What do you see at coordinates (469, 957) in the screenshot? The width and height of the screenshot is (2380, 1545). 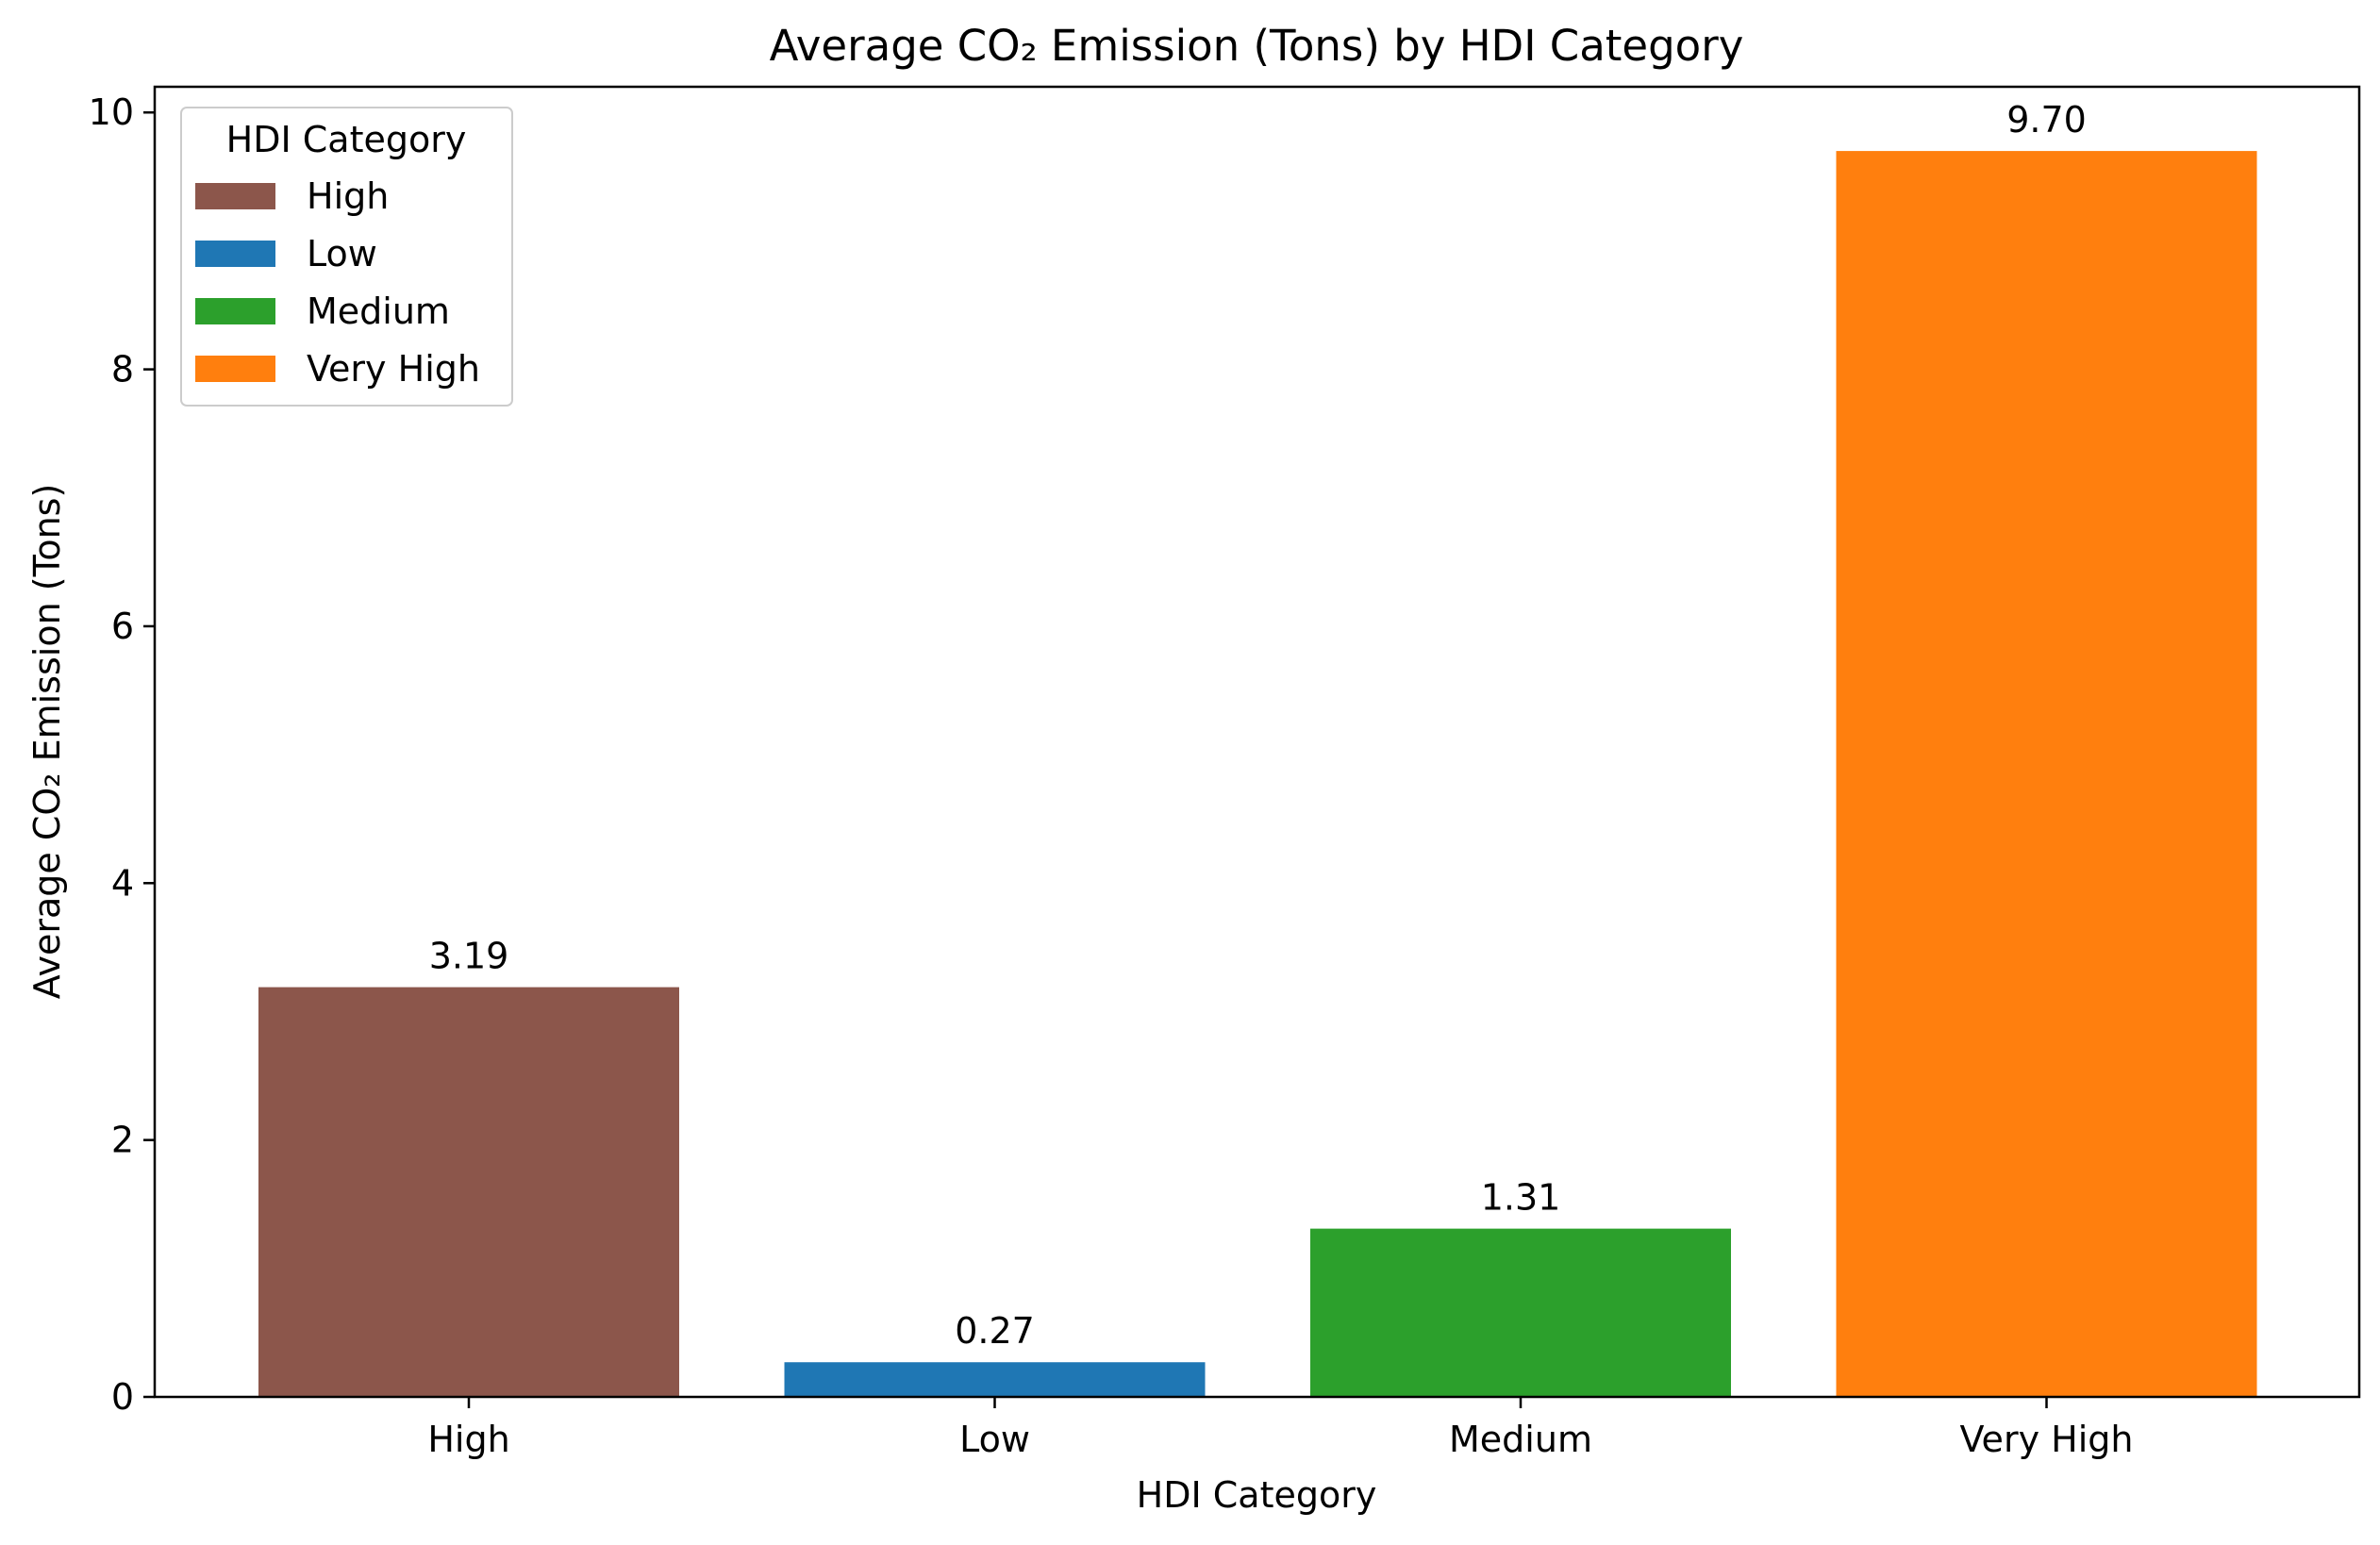 I see `bar-value-label: 3.19` at bounding box center [469, 957].